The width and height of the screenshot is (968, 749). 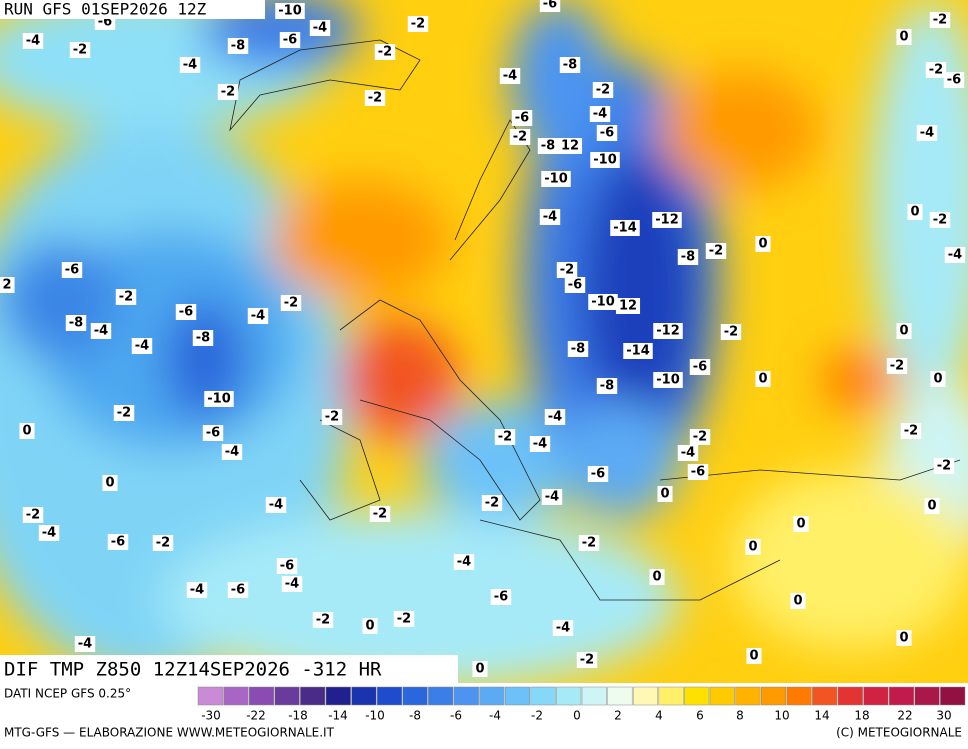 I want to click on contour-label: 2, so click(x=6, y=285).